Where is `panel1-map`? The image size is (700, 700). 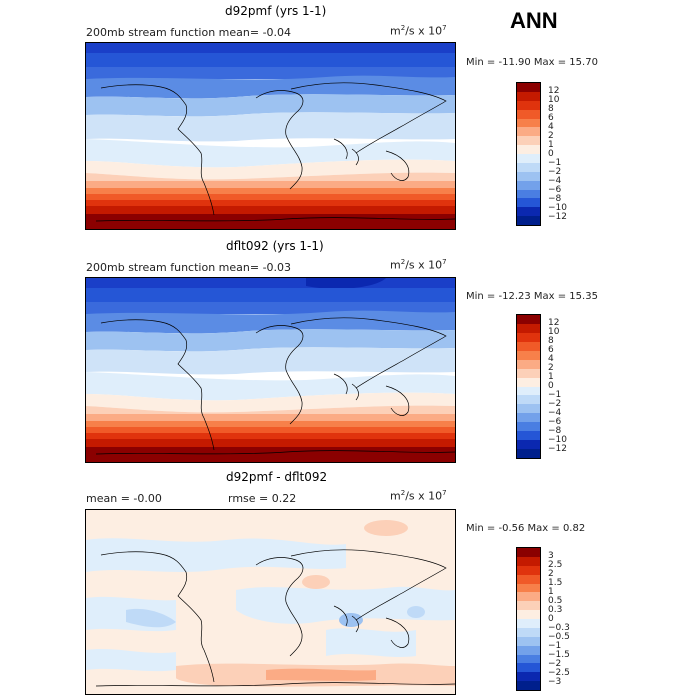
panel1-map is located at coordinates (270, 136).